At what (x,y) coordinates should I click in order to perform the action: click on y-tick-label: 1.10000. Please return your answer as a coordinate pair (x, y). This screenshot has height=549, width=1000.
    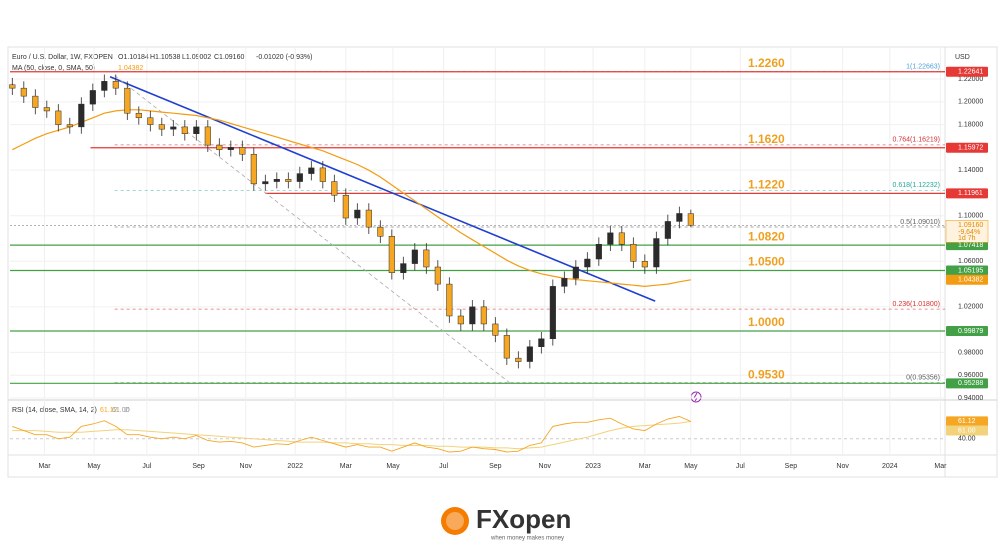
    Looking at the image, I should click on (970, 216).